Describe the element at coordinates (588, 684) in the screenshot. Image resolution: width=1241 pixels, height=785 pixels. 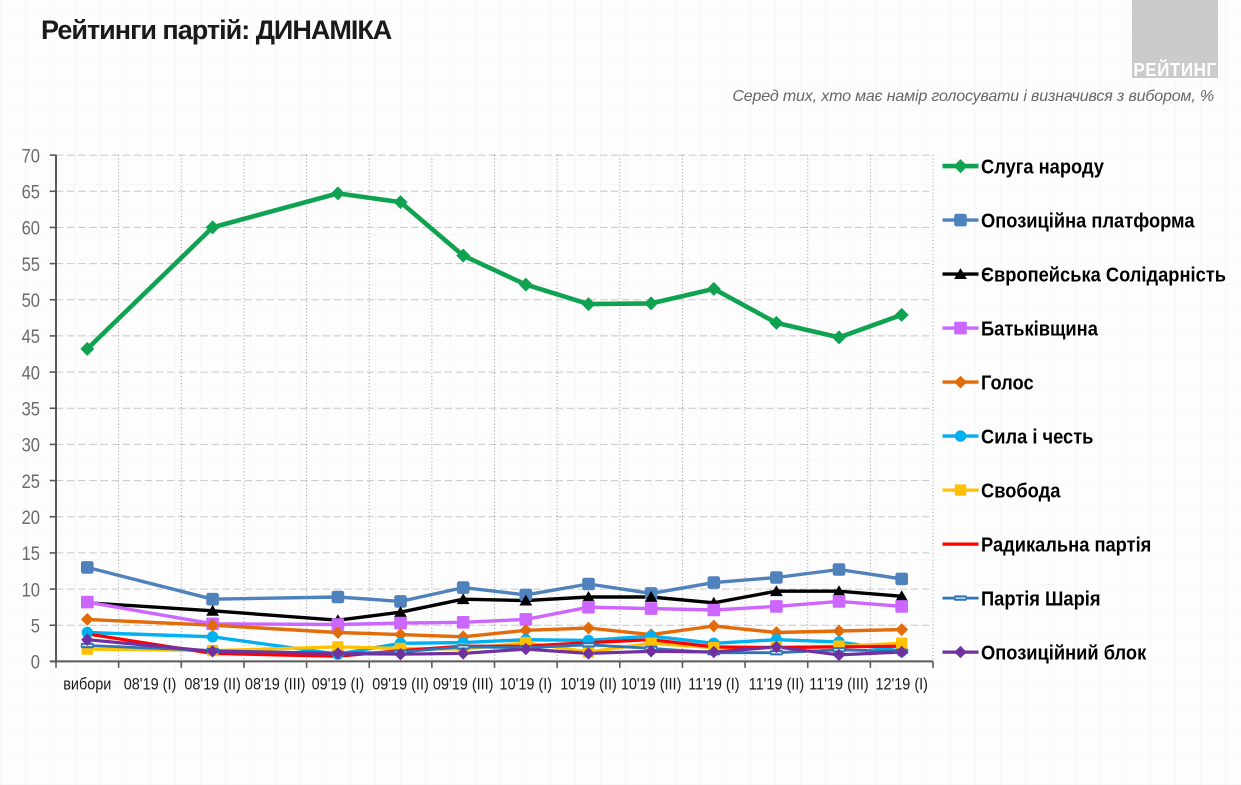
I see `svg-text: 10'19 (II)` at that location.